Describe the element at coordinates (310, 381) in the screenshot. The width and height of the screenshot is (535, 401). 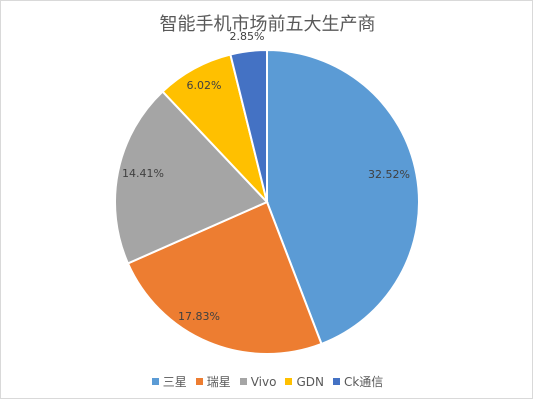
I see `legend-label: GDN` at that location.